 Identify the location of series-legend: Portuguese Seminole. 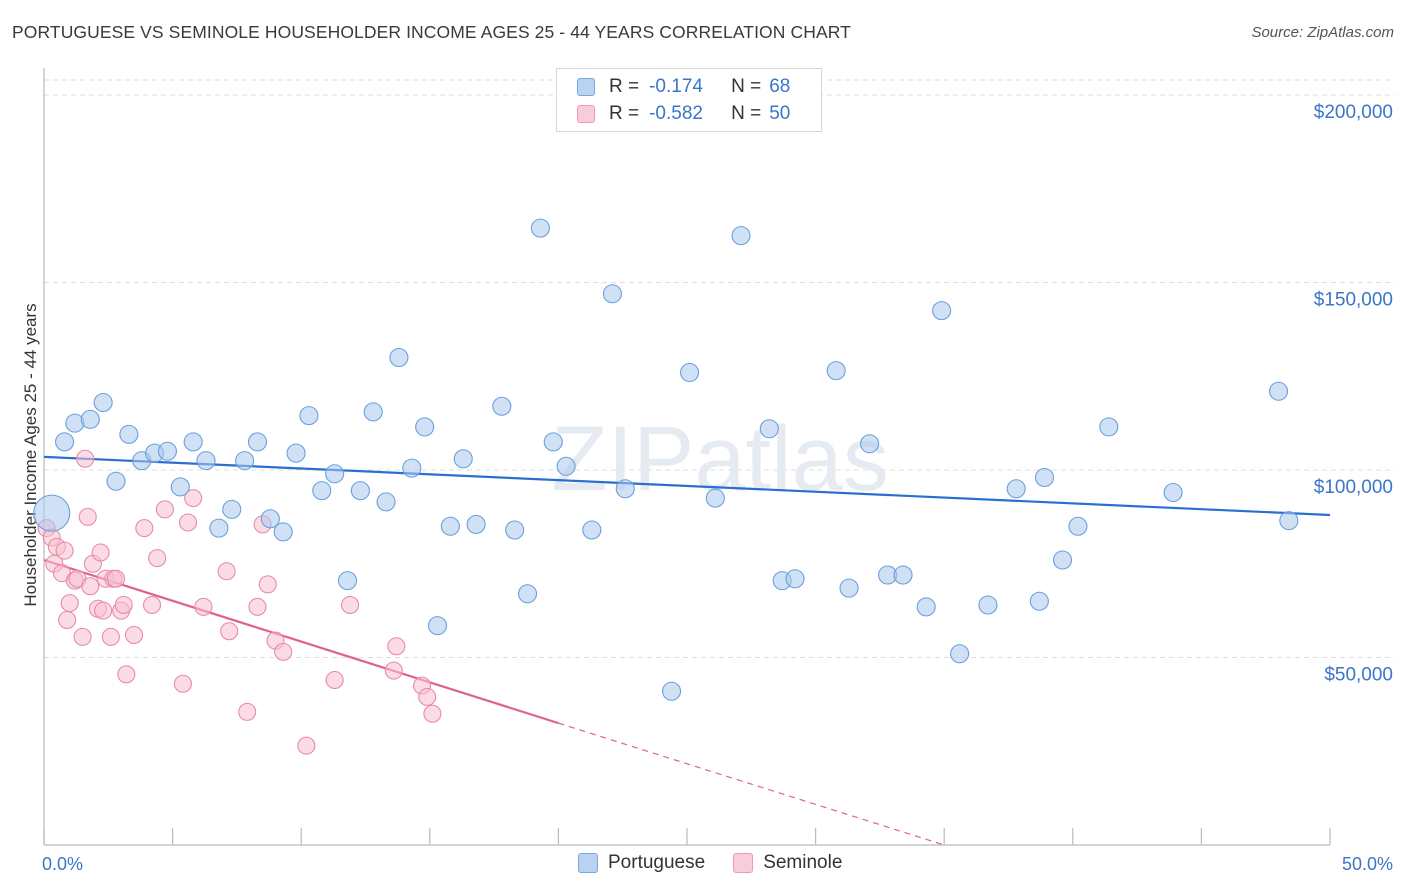
(724, 863).